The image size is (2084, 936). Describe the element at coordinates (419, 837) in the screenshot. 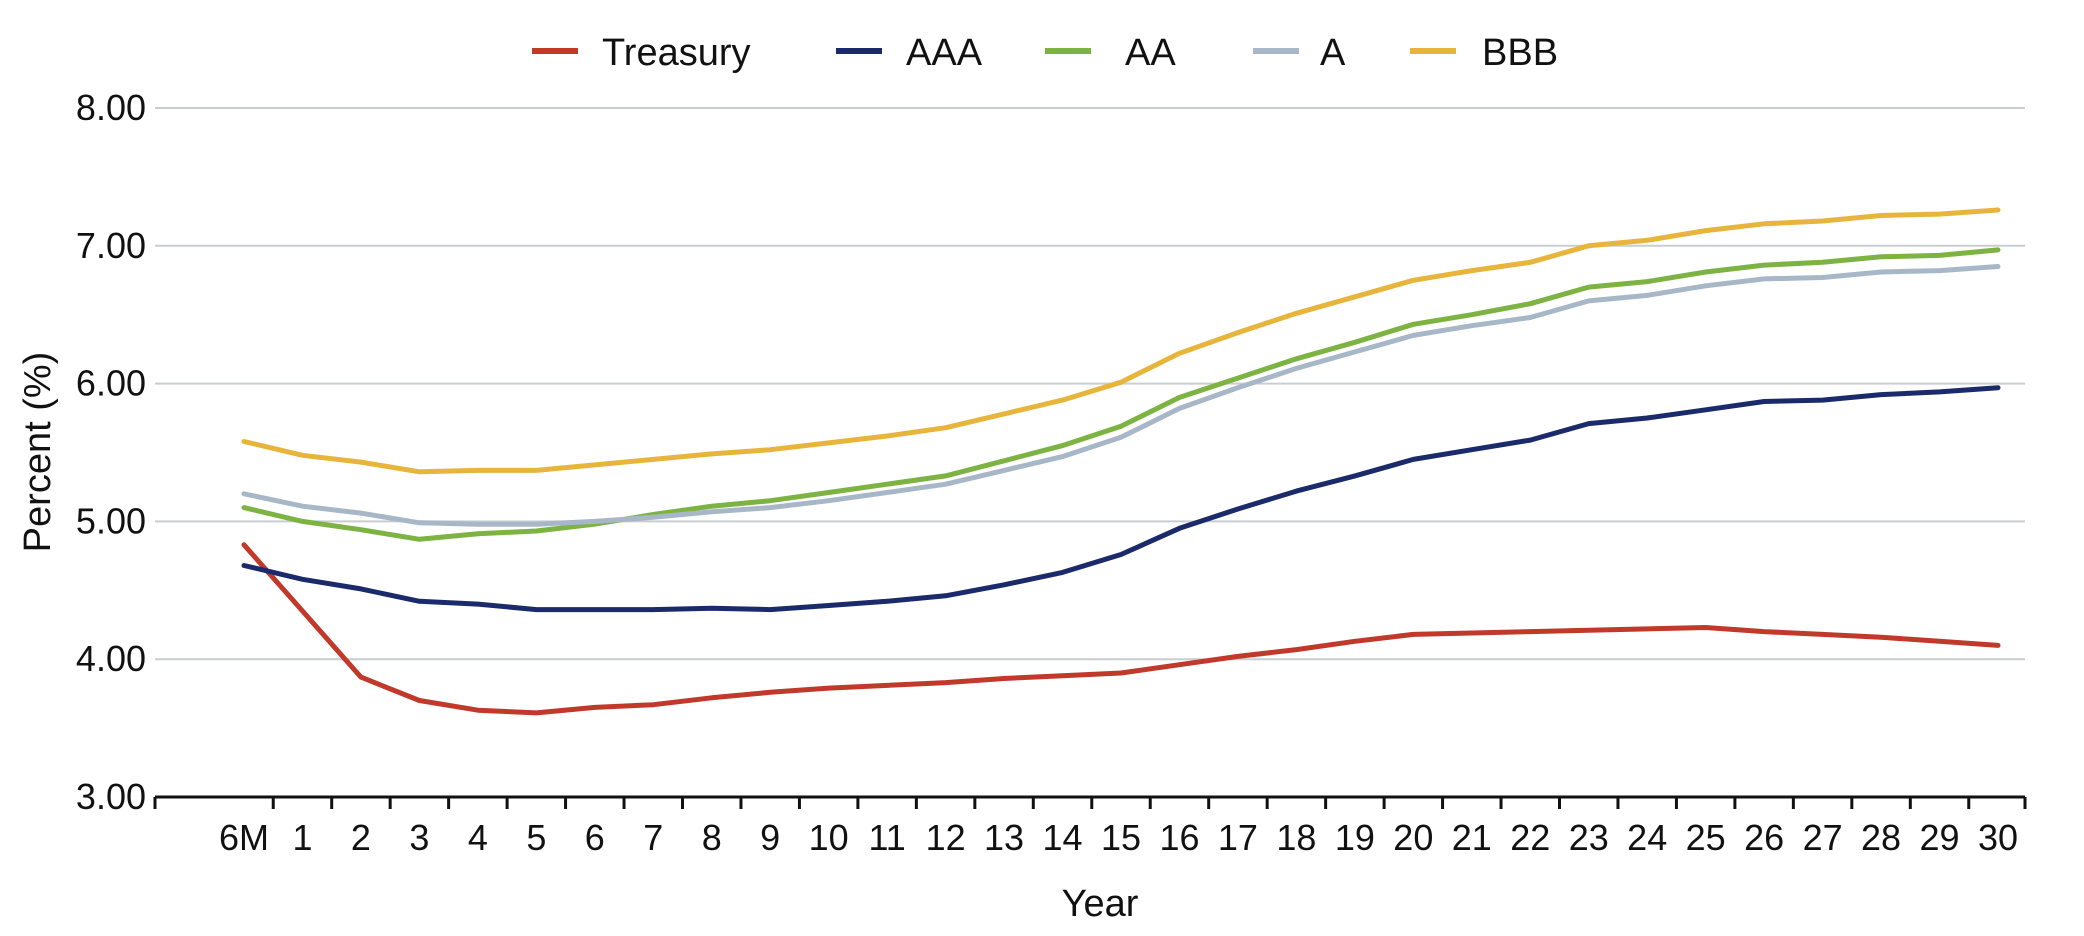

I see `x-tick-label: 3` at that location.